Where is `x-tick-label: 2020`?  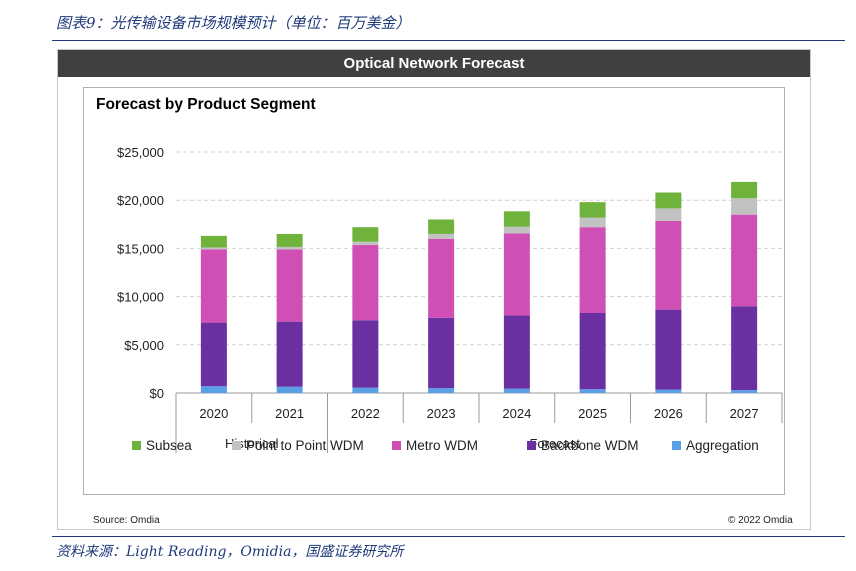
x-tick-label: 2020 is located at coordinates (213, 413).